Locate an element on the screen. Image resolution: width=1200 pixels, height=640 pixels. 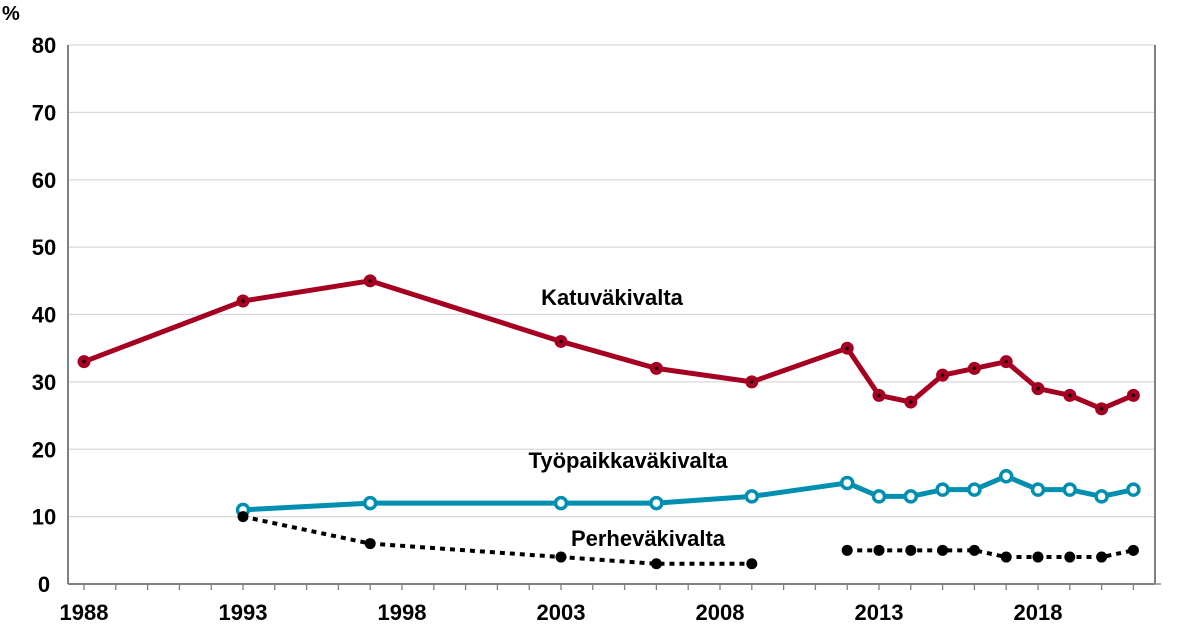
x-tick-label: 2003 is located at coordinates (561, 612).